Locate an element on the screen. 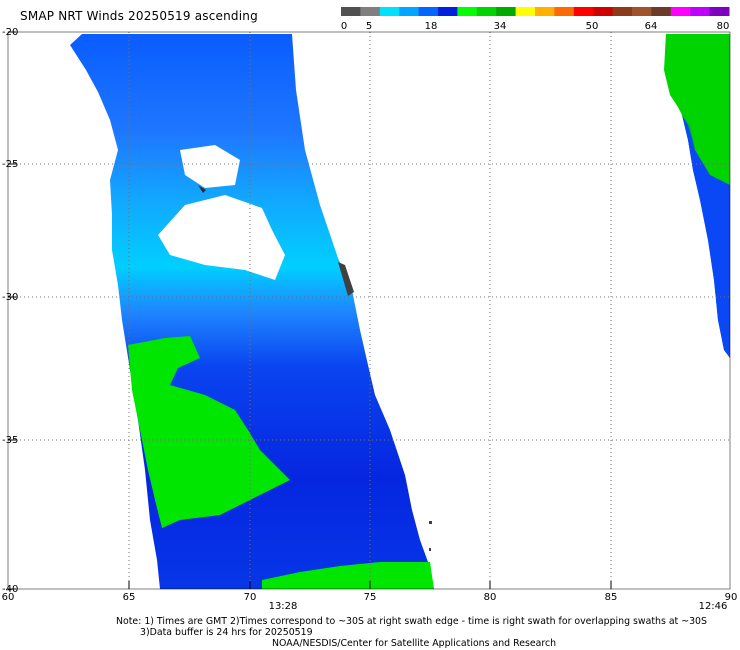 The width and height of the screenshot is (740, 650). lon-label: 85 is located at coordinates (611, 597).